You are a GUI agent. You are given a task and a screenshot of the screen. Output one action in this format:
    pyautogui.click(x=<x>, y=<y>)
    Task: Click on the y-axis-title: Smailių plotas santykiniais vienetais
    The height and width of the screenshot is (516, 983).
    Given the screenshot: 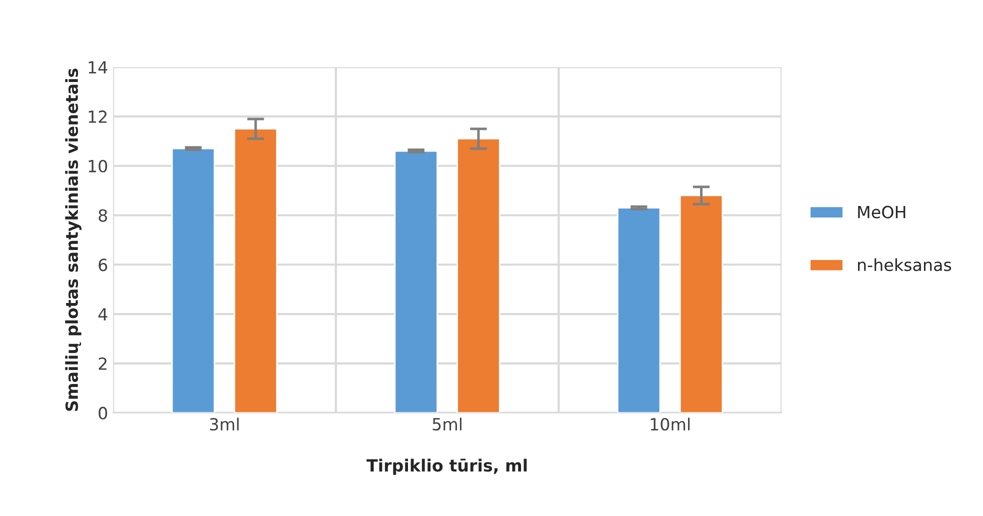 What is the action you would take?
    pyautogui.click(x=73, y=239)
    